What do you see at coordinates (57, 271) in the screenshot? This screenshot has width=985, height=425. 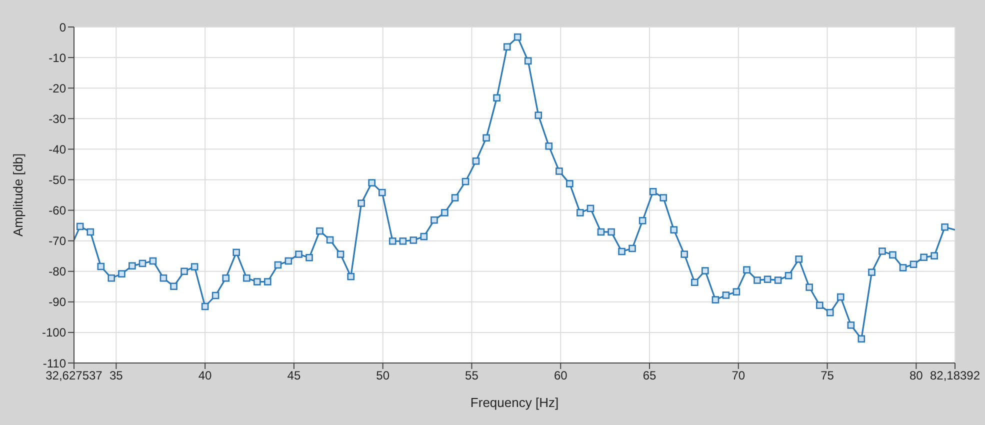 I see `y-tick-label: -80` at bounding box center [57, 271].